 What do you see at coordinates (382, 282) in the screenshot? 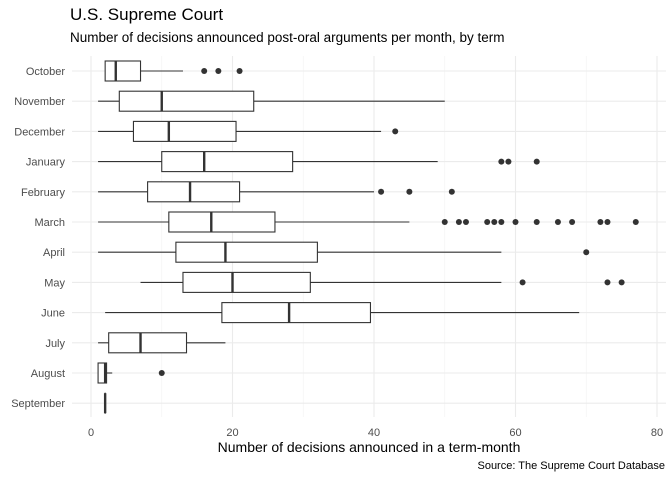
I see `box-may` at bounding box center [382, 282].